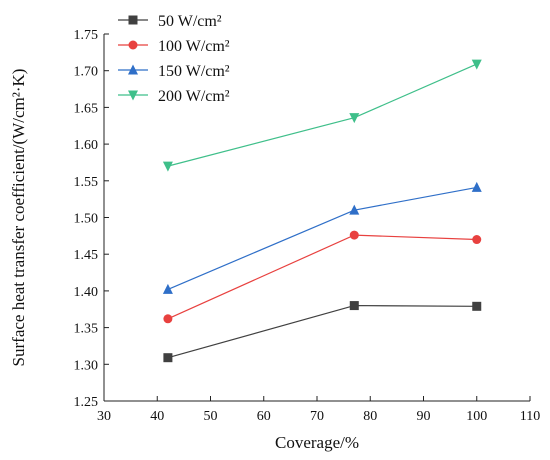 The image size is (550, 460). Describe the element at coordinates (86, 145) in the screenshot. I see `y-tick-label: 1.60` at that location.